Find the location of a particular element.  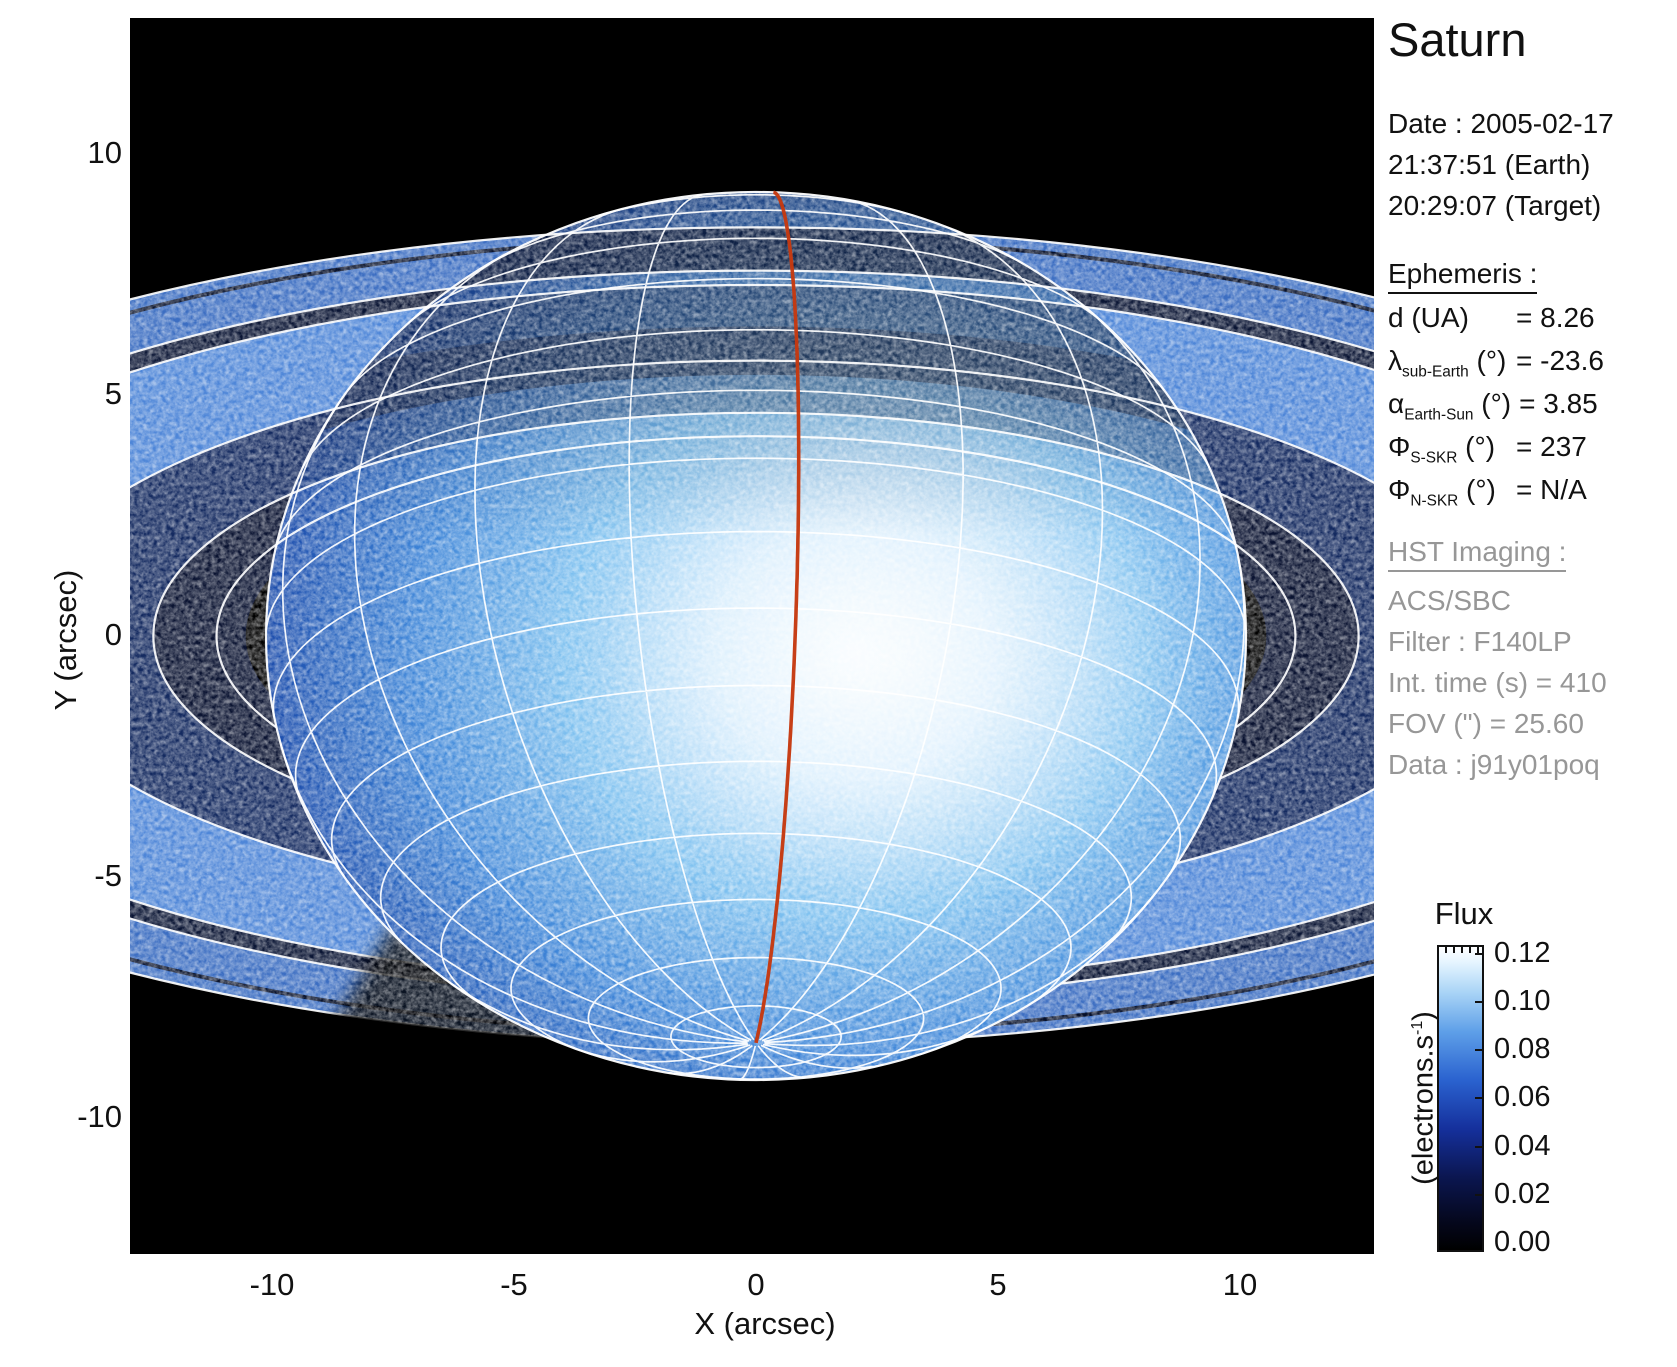

colorbar-tick-label: 0.06 is located at coordinates (1522, 1097).